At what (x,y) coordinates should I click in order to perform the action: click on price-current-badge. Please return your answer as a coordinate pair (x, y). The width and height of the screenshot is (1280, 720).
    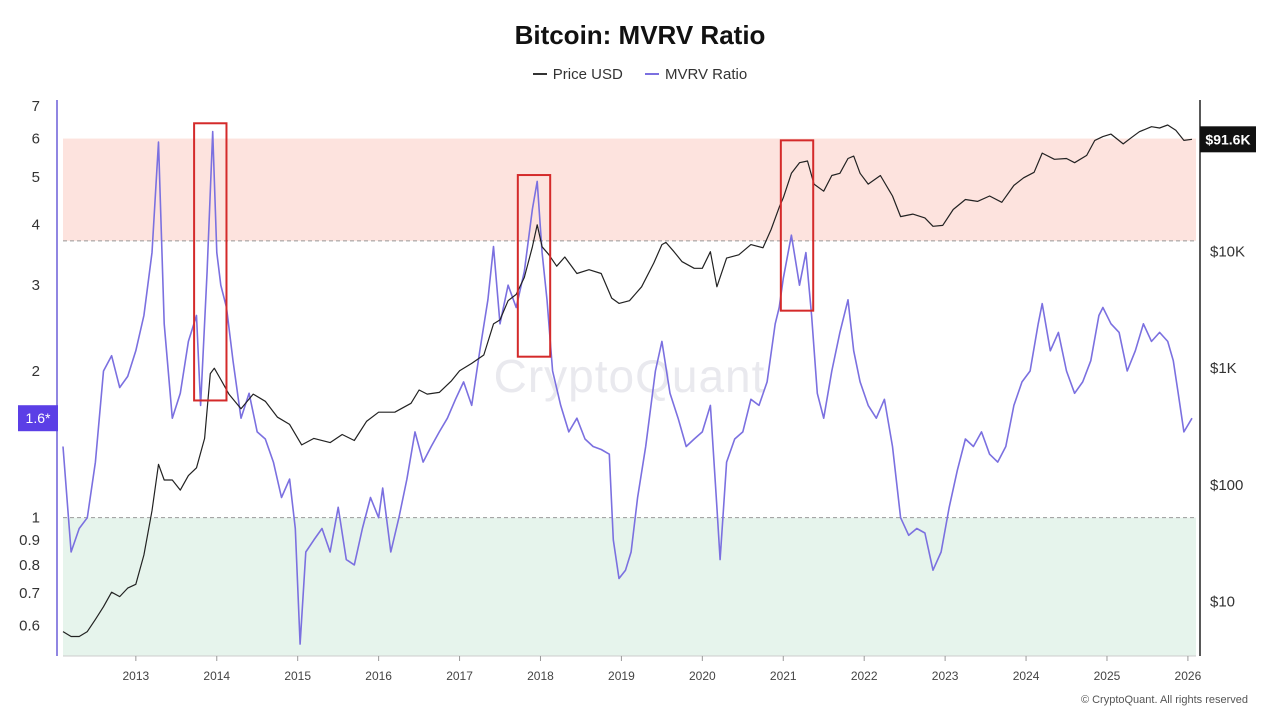
    Looking at the image, I should click on (1228, 139).